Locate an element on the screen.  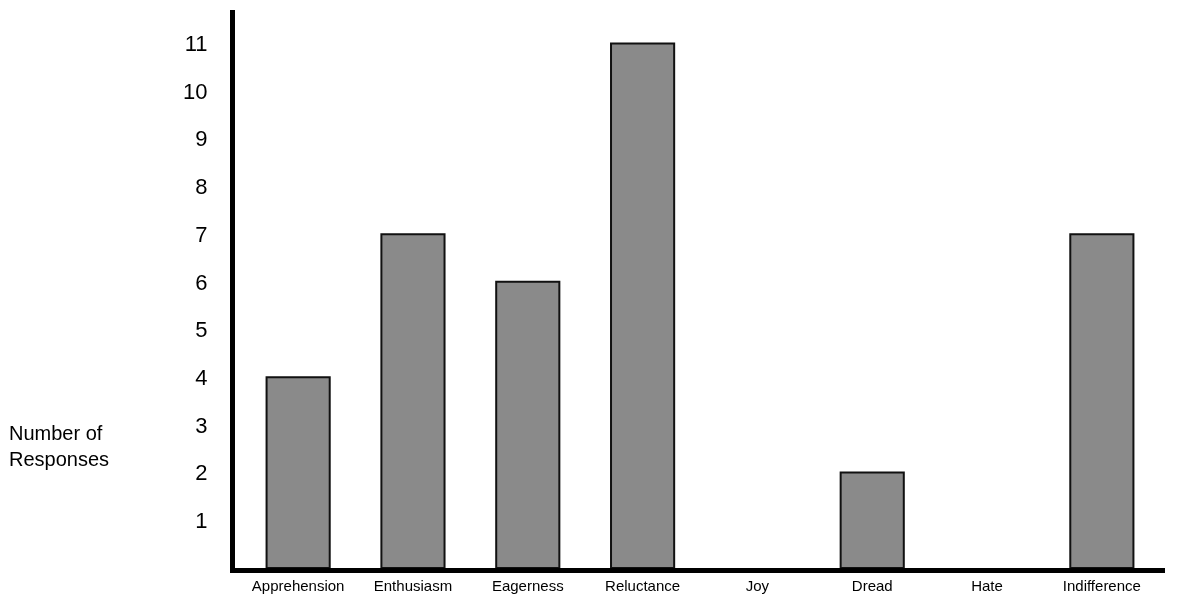
y-tick-label: 3 is located at coordinates (201, 425).